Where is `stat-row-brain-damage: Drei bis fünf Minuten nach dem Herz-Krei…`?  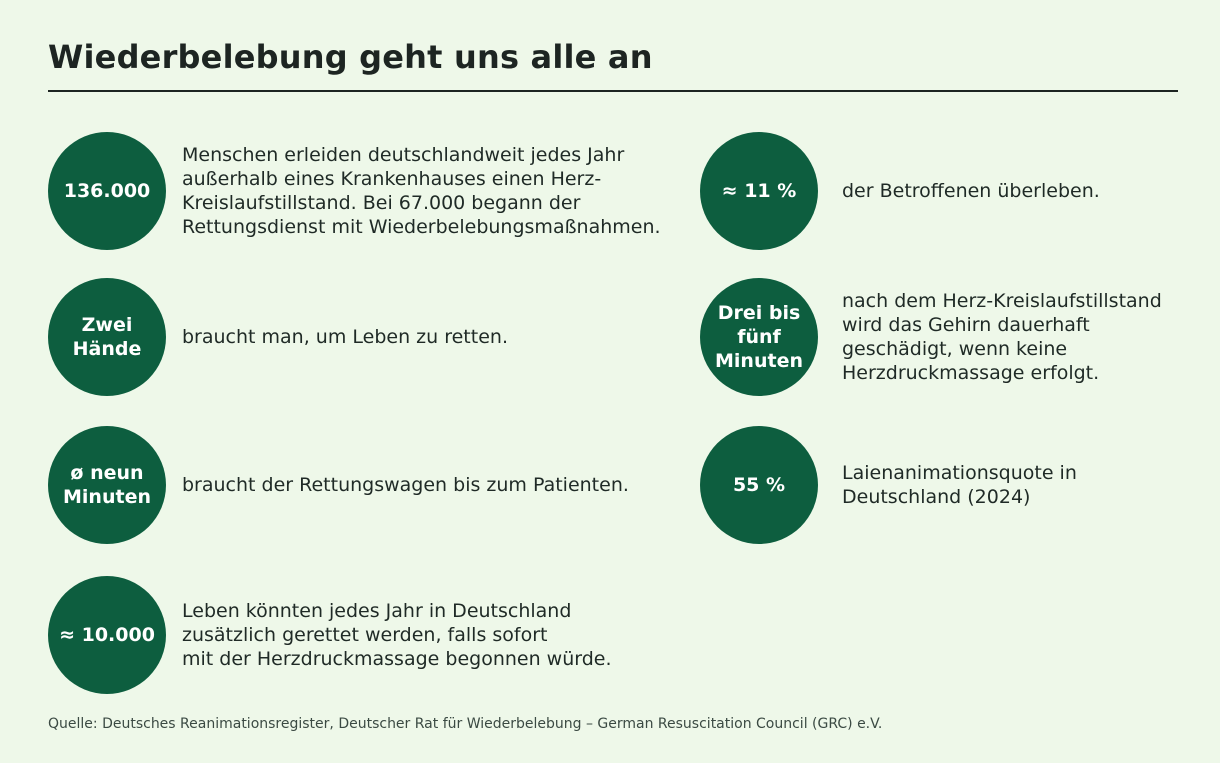
stat-row-brain-damage: Drei bis fünf Minuten nach dem Herz-Krei… is located at coordinates (931, 337).